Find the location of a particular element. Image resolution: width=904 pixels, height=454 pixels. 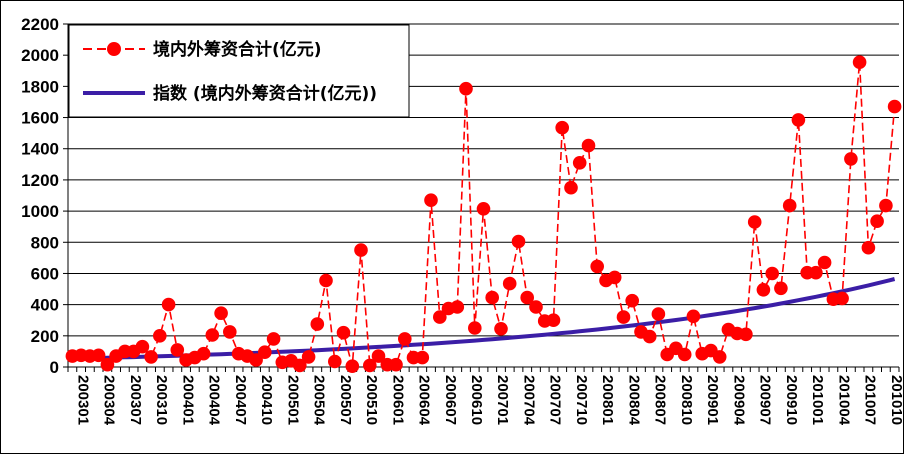

x-tick-label-200710: 200710 is located at coordinates (581, 400).